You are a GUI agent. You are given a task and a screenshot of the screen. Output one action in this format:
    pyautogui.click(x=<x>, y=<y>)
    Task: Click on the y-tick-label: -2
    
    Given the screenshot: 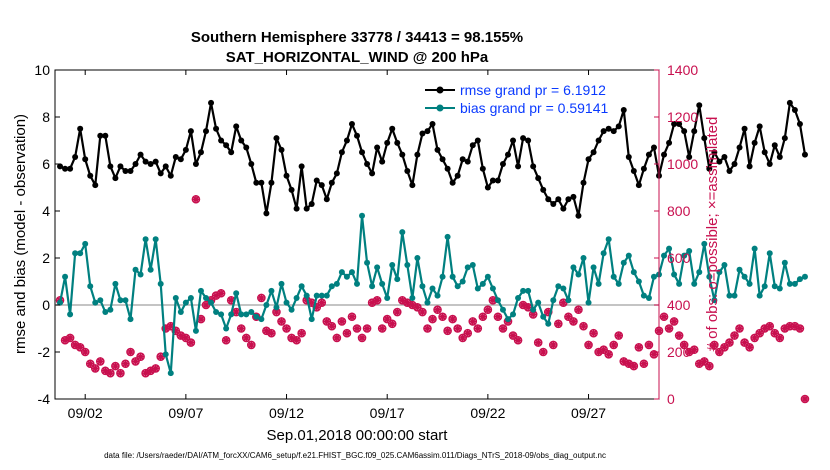 What is the action you would take?
    pyautogui.click(x=44, y=352)
    